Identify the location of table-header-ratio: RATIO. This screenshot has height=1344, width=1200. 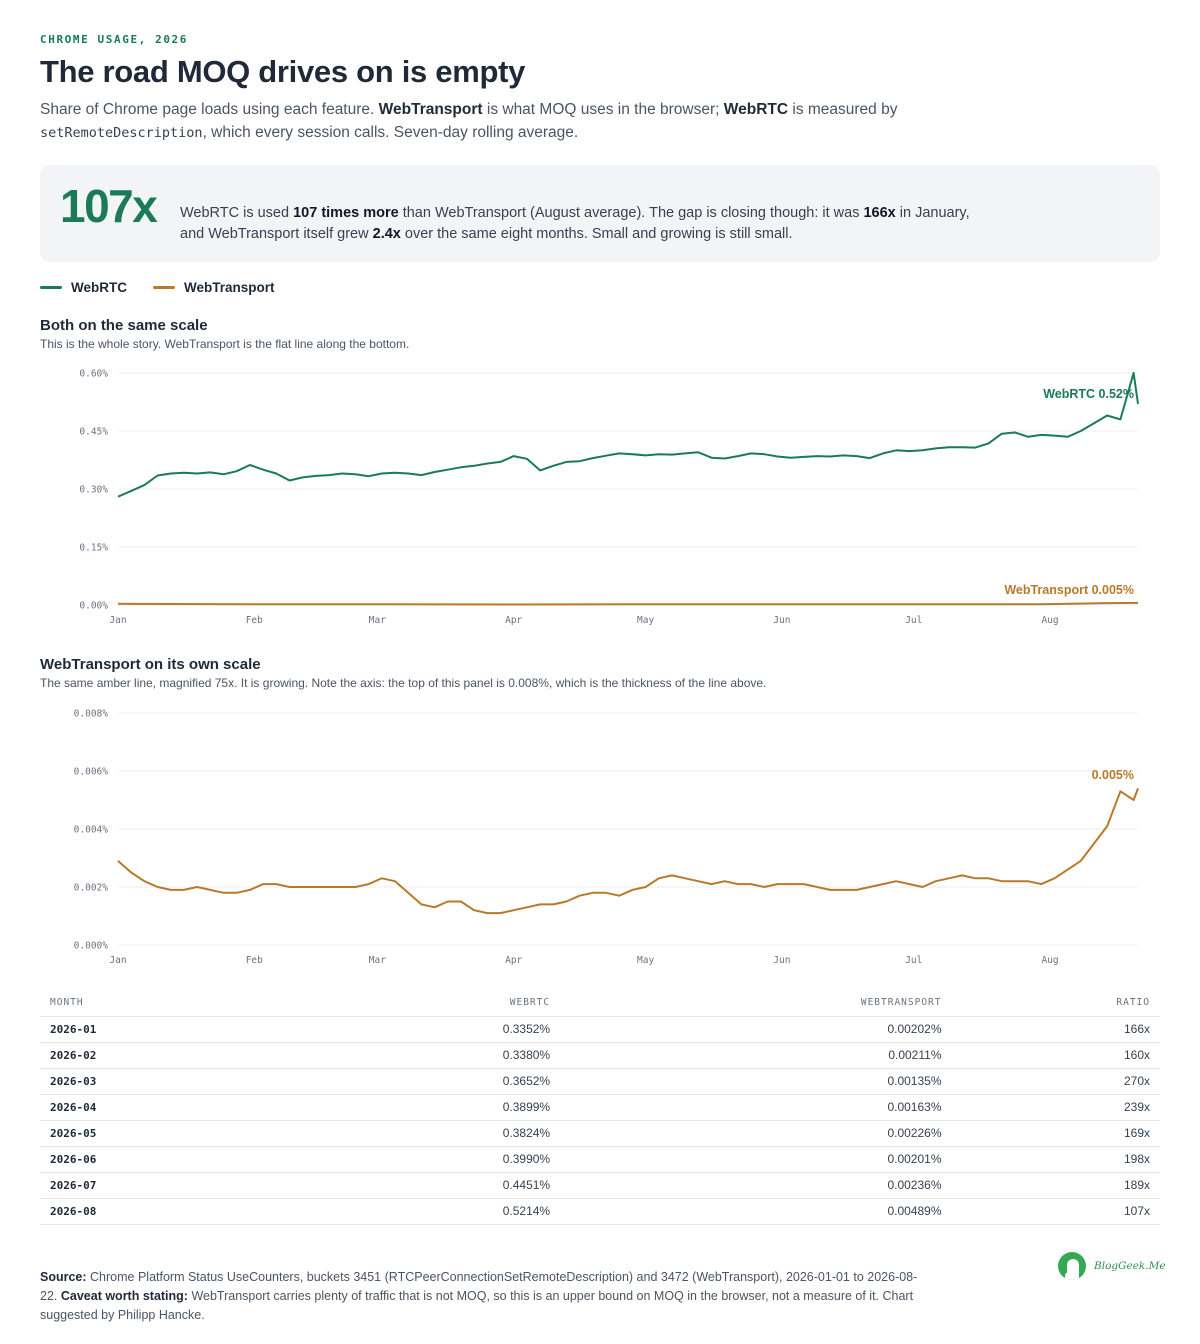
(1055, 1003).